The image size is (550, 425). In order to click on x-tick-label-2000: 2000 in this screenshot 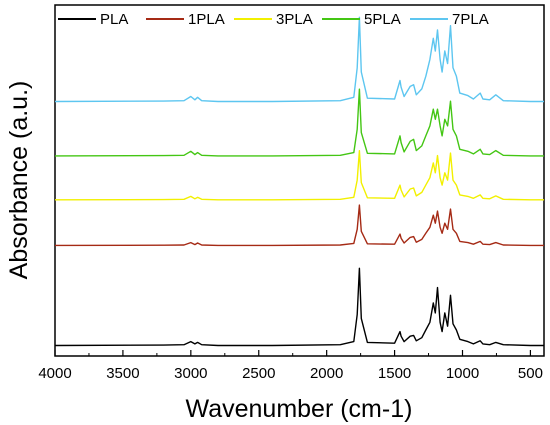, I will do `click(326, 373)`.